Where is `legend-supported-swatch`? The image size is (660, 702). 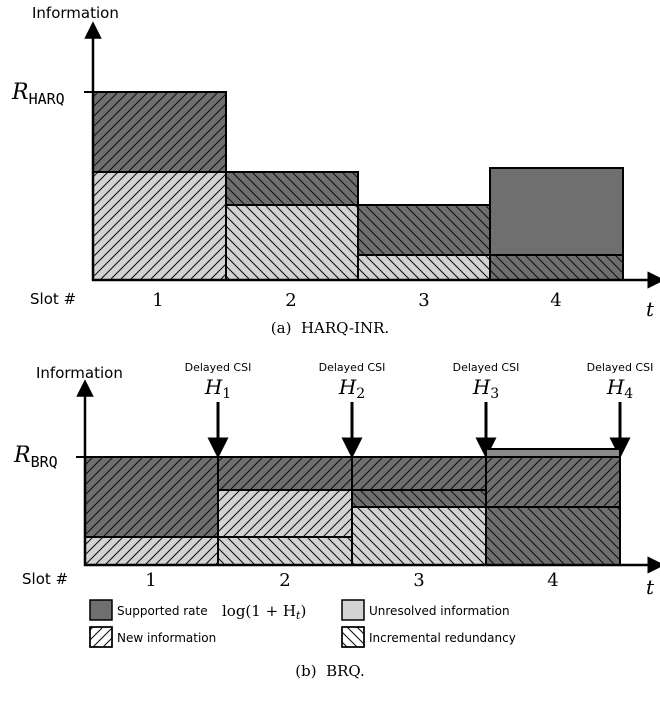
legend-supported-swatch is located at coordinates (101, 610).